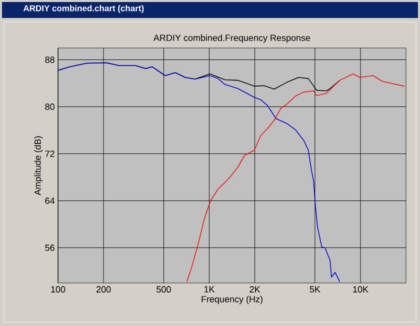 The image size is (420, 326). Describe the element at coordinates (255, 289) in the screenshot. I see `x-tick-label: 2K` at that location.